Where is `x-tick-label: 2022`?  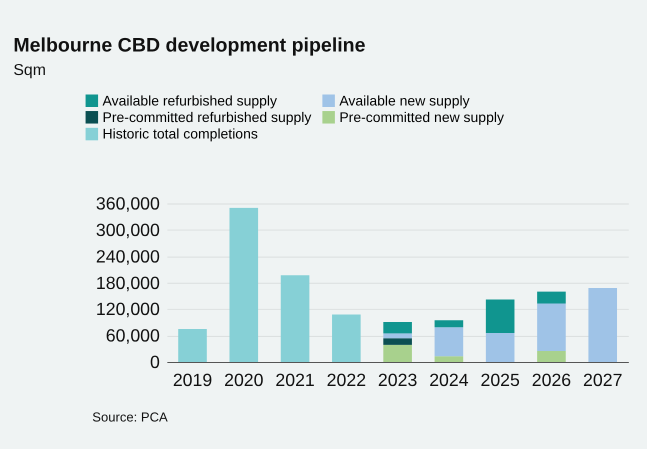
x-tick-label: 2022 is located at coordinates (346, 380).